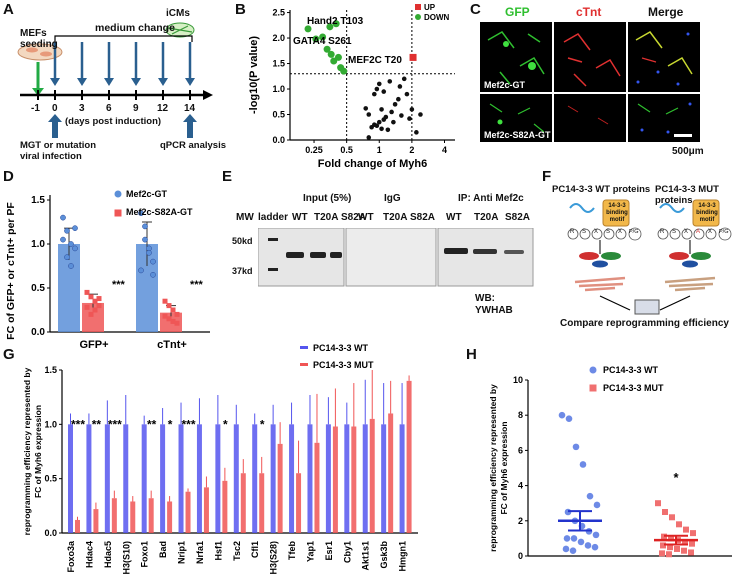 Image resolution: width=750 pixels, height=579 pixels. What do you see at coordinates (454, 217) in the screenshot?
I see `lane-ip-wt: WT` at bounding box center [454, 217].